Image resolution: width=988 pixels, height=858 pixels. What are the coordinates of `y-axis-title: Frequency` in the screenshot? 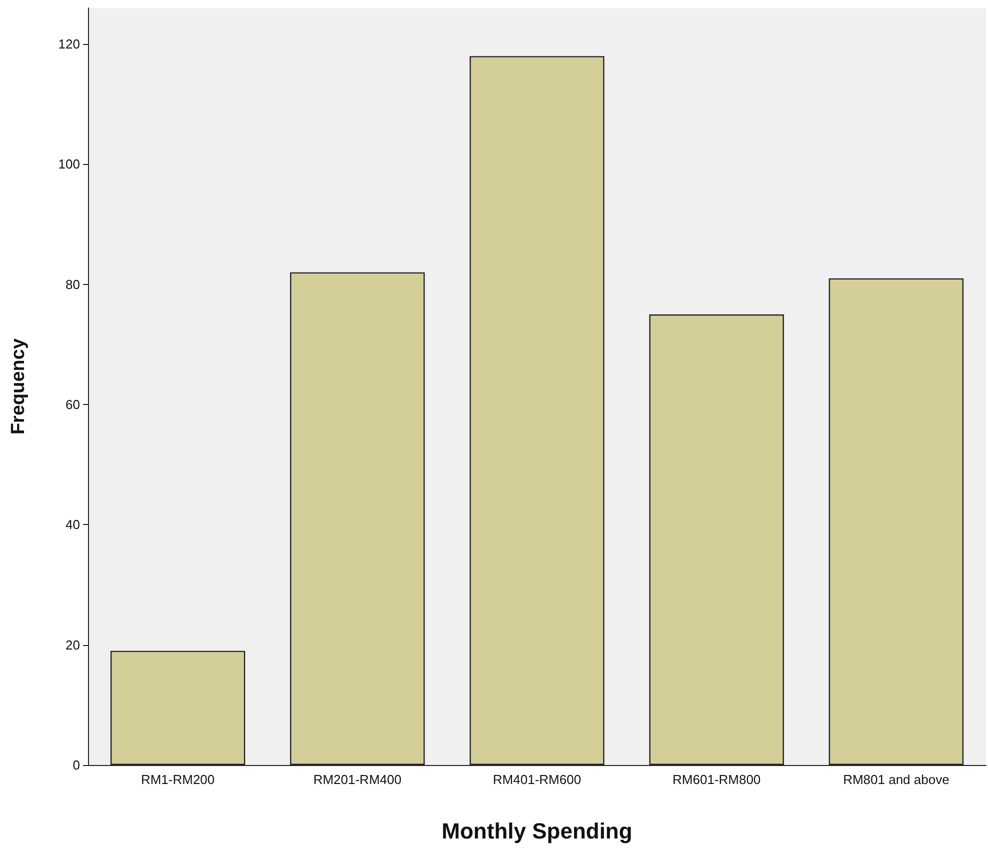 It's located at (18, 386).